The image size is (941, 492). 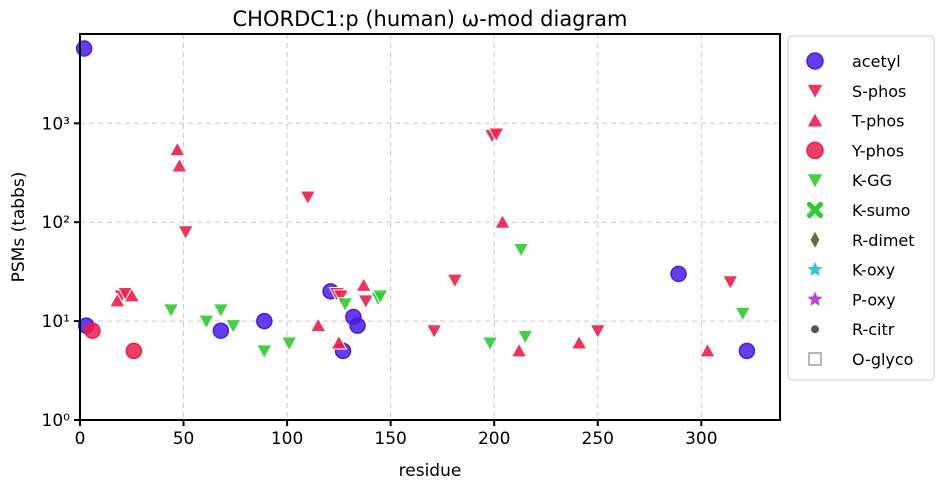 I want to click on legend-marker-k-gg, so click(x=815, y=181).